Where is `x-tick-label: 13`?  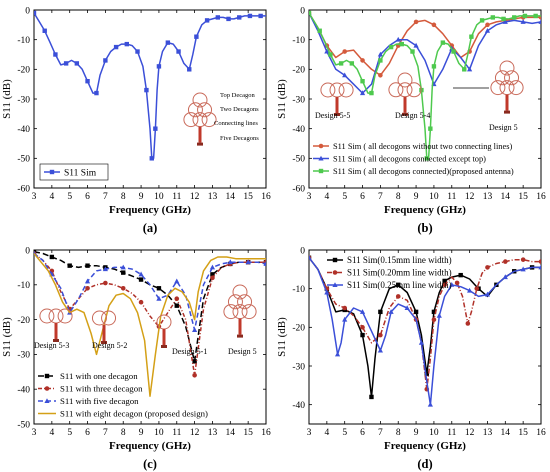 x-tick-label: 13 is located at coordinates (488, 197).